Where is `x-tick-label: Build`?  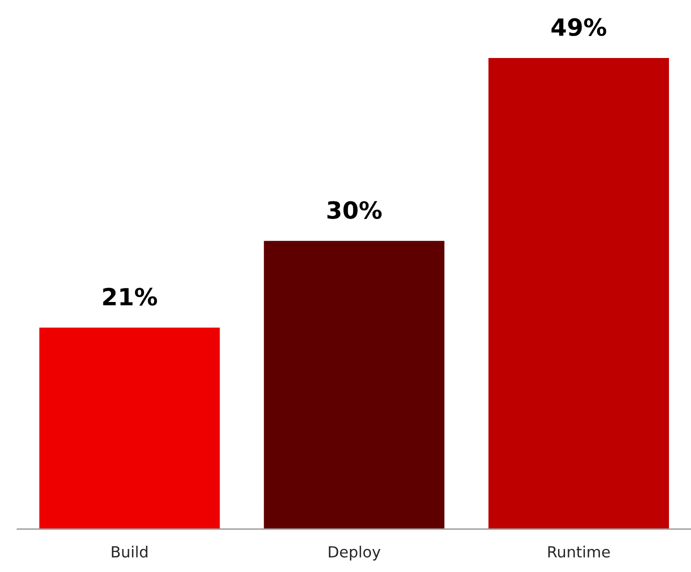
x-tick-label: Build is located at coordinates (130, 552).